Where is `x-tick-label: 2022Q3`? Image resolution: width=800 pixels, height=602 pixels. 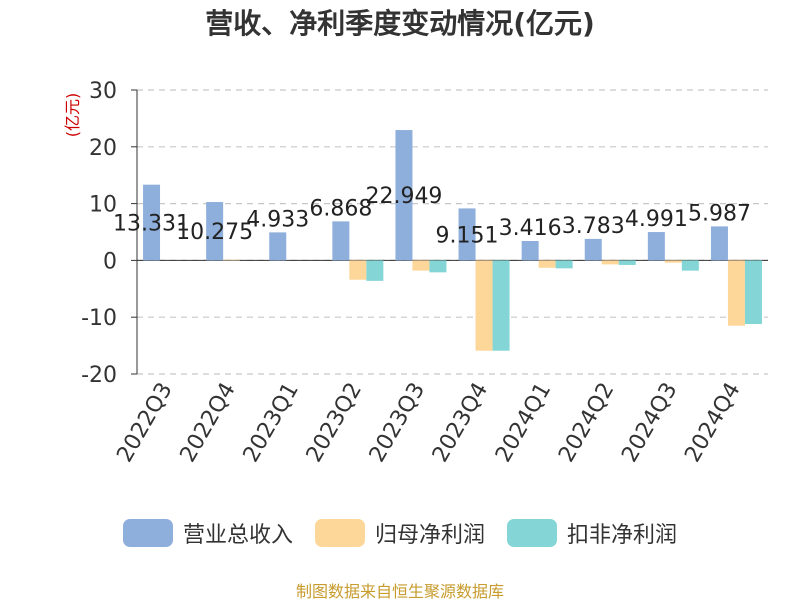
x-tick-label: 2022Q3 is located at coordinates (144, 423).